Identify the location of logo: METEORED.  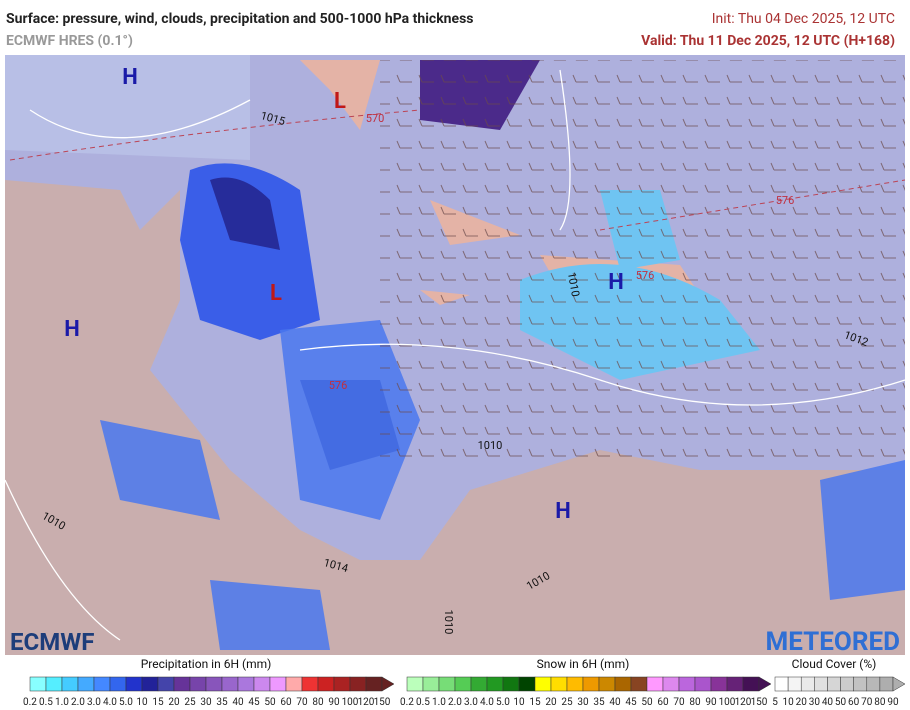
(833, 642).